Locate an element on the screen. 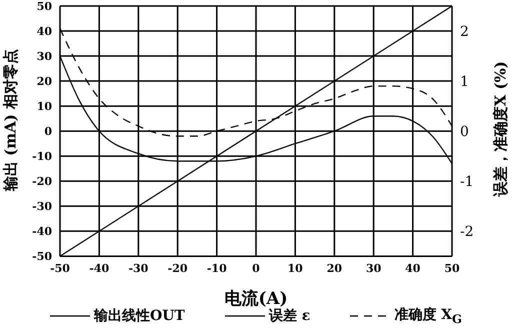 This screenshot has height=332, width=512. y-tick-label: 40 is located at coordinates (44, 31).